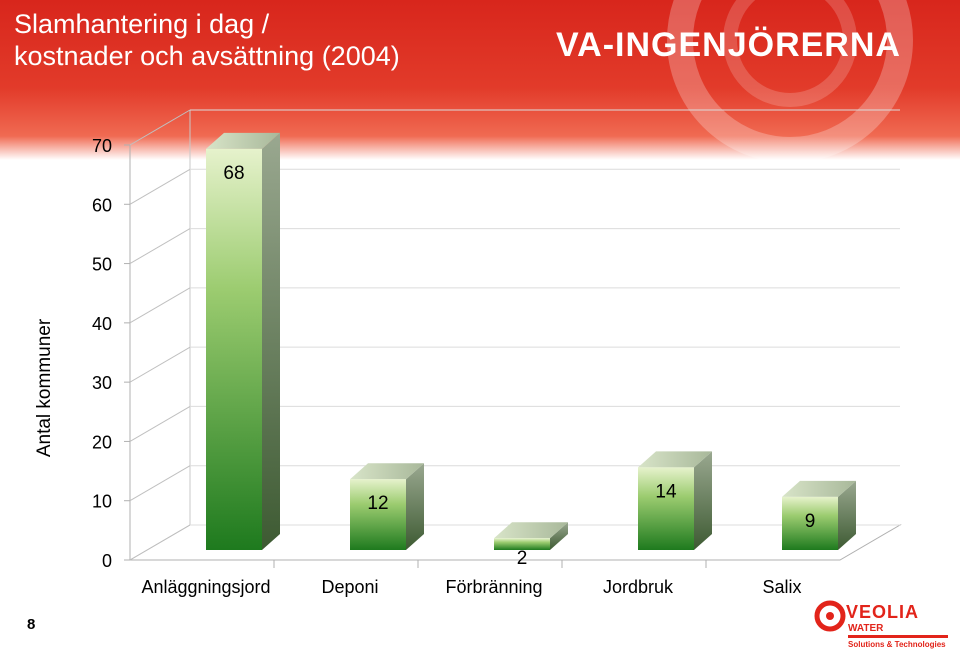 The width and height of the screenshot is (960, 657). I want to click on brand-swirl-graphic, so click(790, 81).